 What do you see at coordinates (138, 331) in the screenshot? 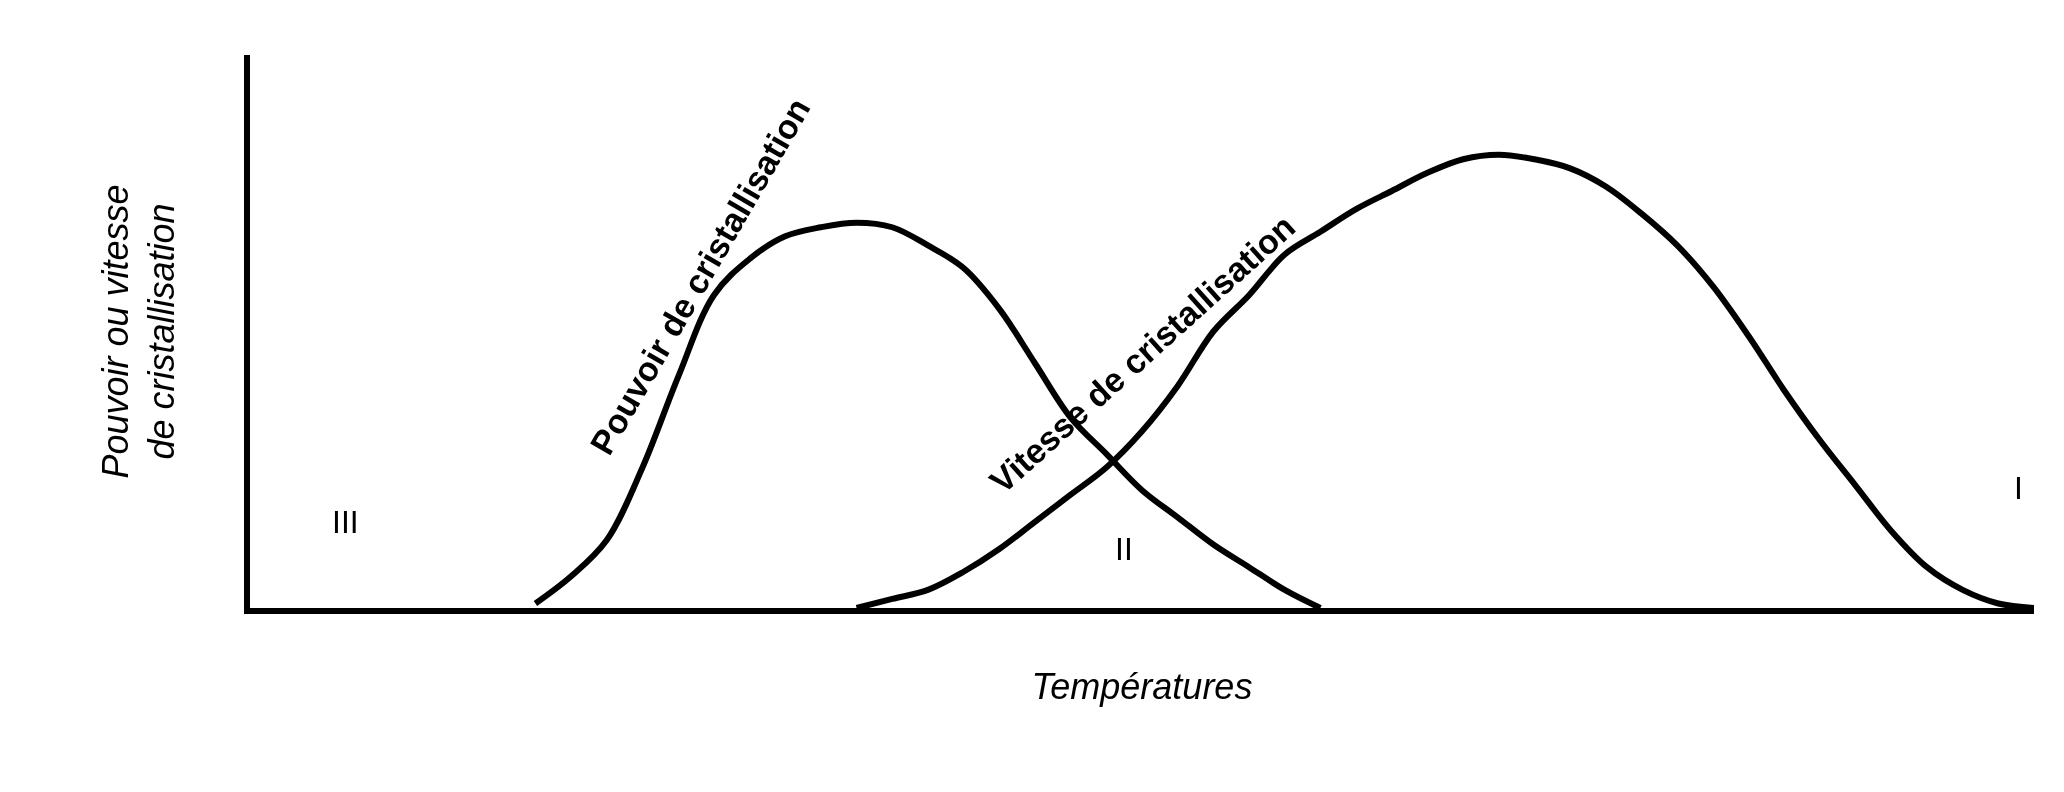
I see `y-axis-title: Pouvoir ou vitesse de cristallisation` at bounding box center [138, 331].